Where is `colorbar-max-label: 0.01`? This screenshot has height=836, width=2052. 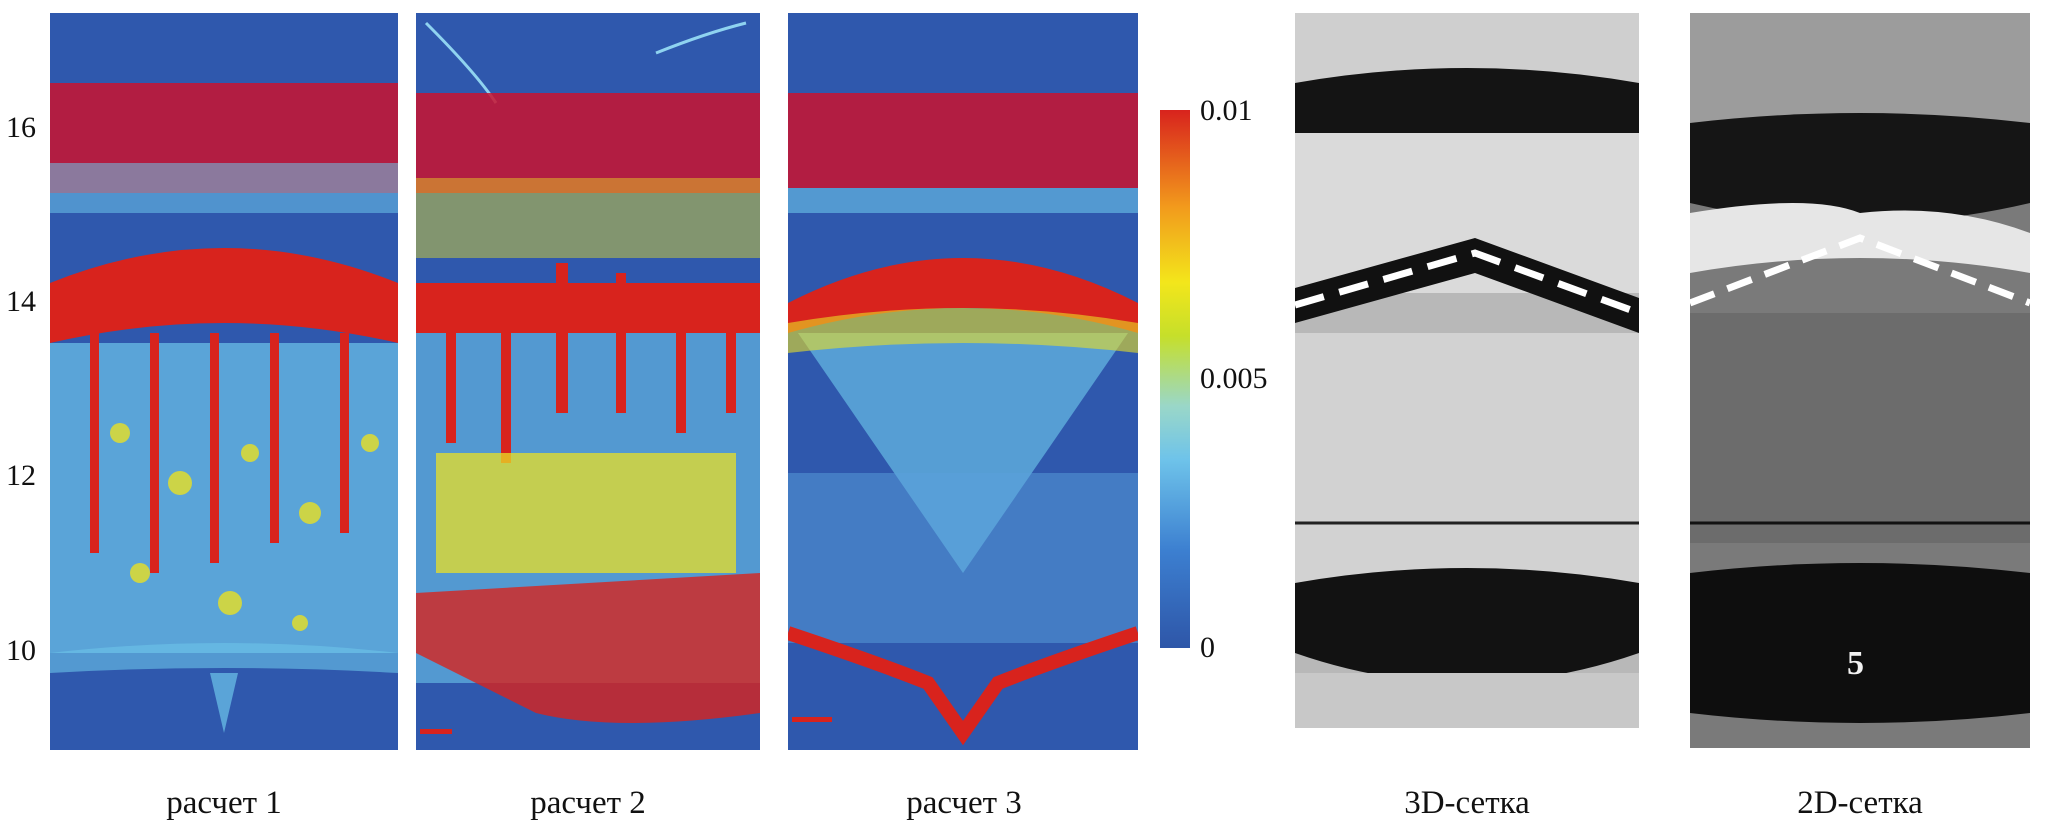 colorbar-max-label: 0.01 is located at coordinates (1226, 110).